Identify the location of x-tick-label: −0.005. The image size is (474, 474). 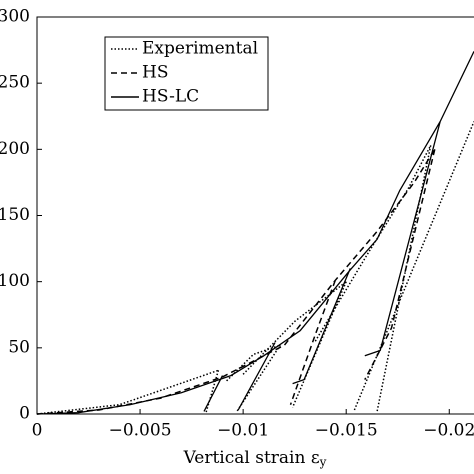
(140, 431).